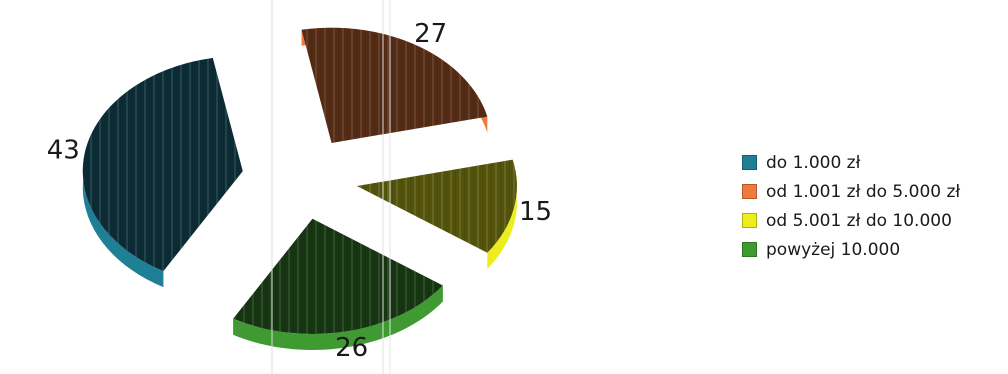 Image resolution: width=1008 pixels, height=374 pixels. What do you see at coordinates (63, 151) in the screenshot?
I see `data-label: 43` at bounding box center [63, 151].